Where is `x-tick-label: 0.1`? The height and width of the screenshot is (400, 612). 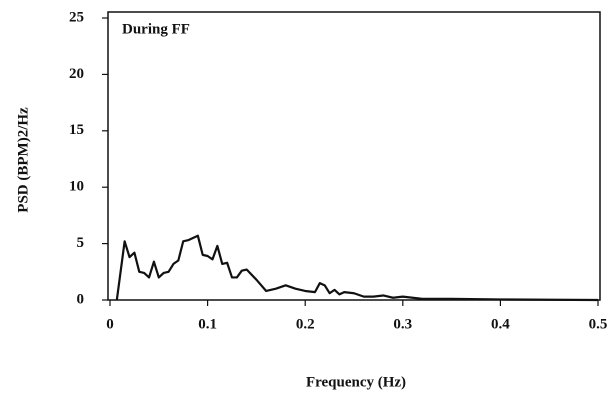
x-tick-label: 0.1 is located at coordinates (207, 324).